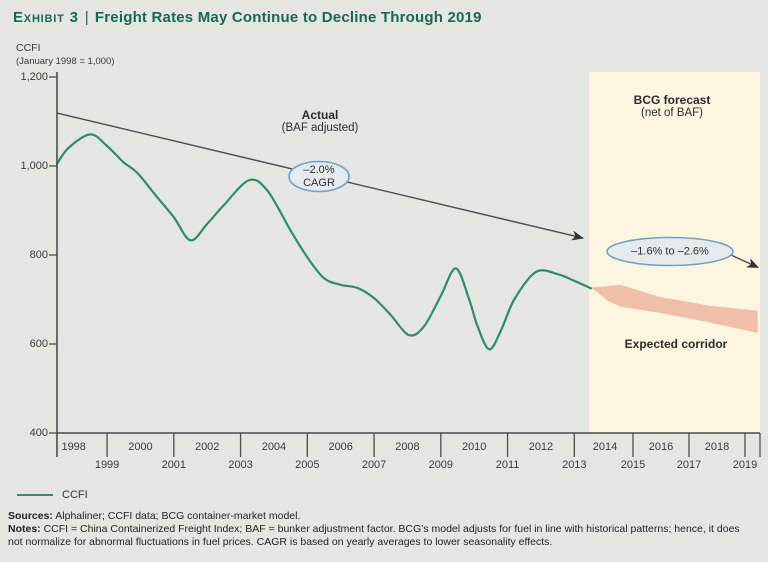 The height and width of the screenshot is (562, 768). Describe the element at coordinates (38, 255) in the screenshot. I see `y-tick-label: 800` at that location.